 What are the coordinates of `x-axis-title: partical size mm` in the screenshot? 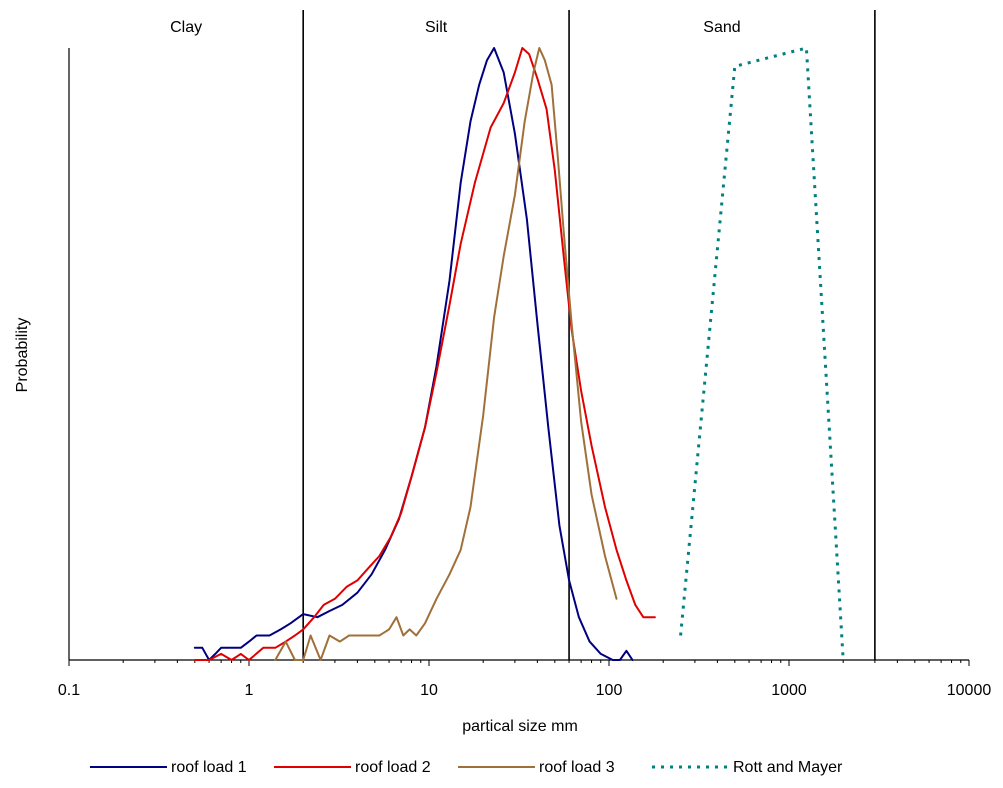 It's located at (520, 726).